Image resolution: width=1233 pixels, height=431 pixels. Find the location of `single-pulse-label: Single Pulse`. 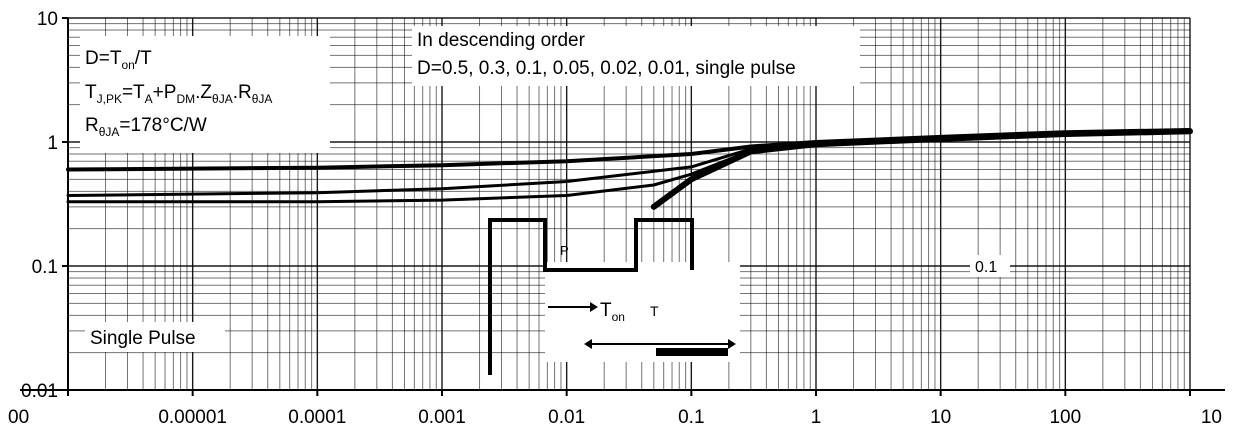

single-pulse-label: Single Pulse is located at coordinates (143, 338).